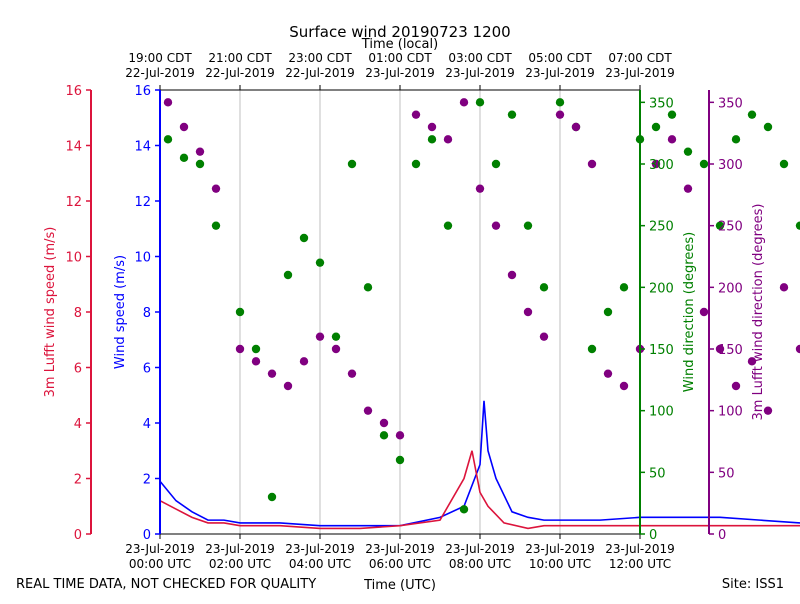  Describe the element at coordinates (661, 412) in the screenshot. I see `wind-dir-axis-tick-label: 100` at that location.